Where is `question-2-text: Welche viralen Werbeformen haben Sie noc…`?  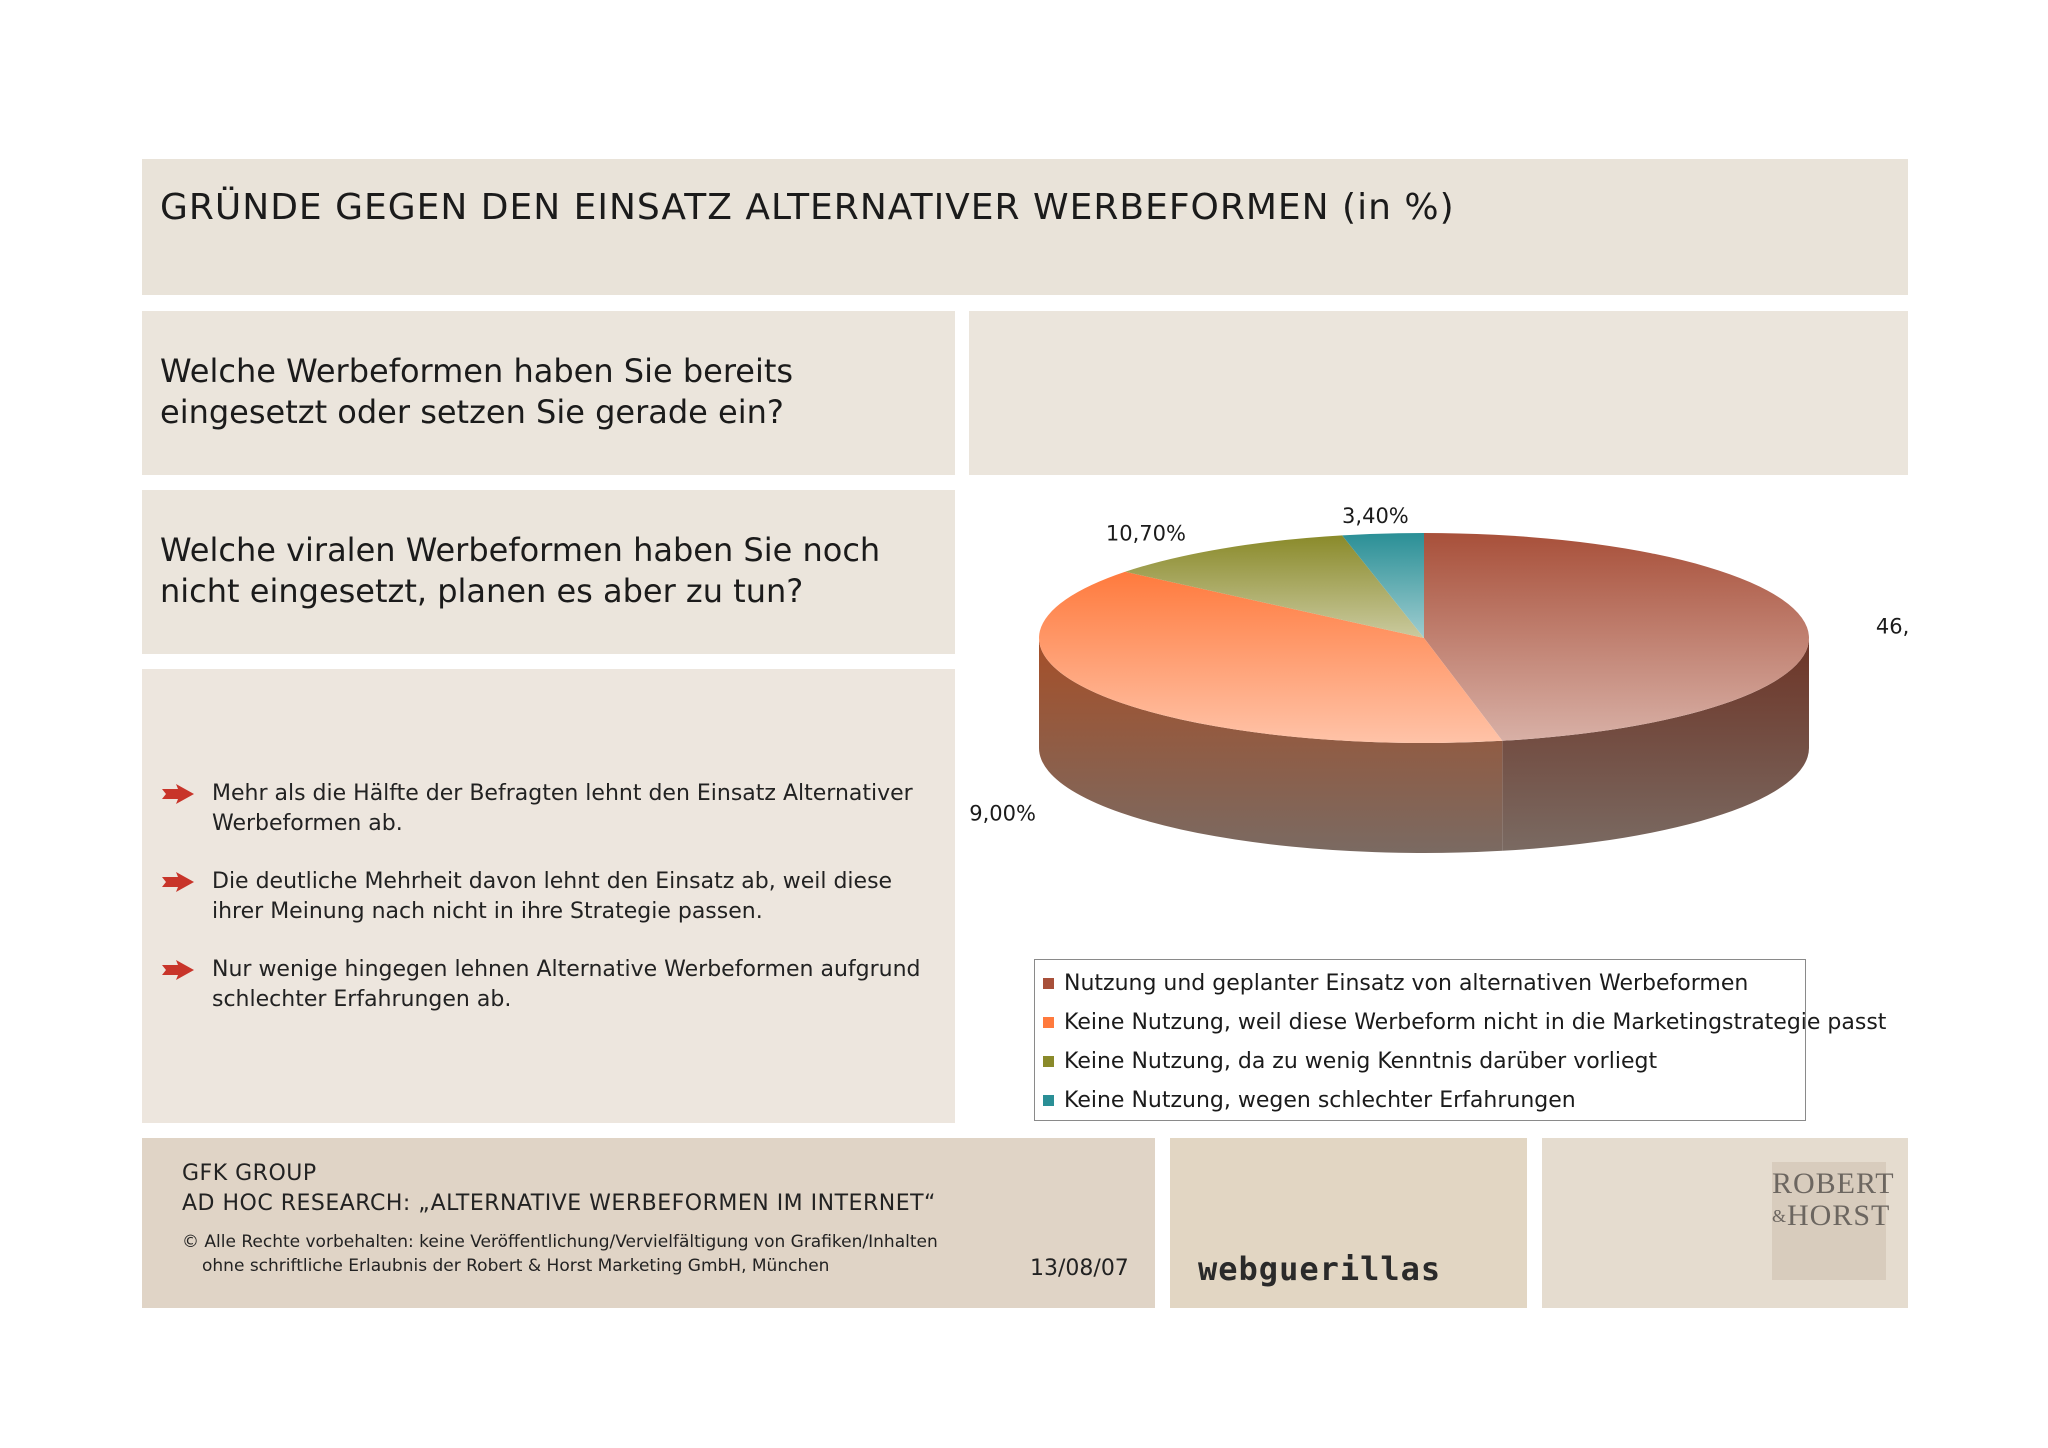 question-2-text: Welche viralen Werbeformen haben Sie noc… is located at coordinates (520, 570).